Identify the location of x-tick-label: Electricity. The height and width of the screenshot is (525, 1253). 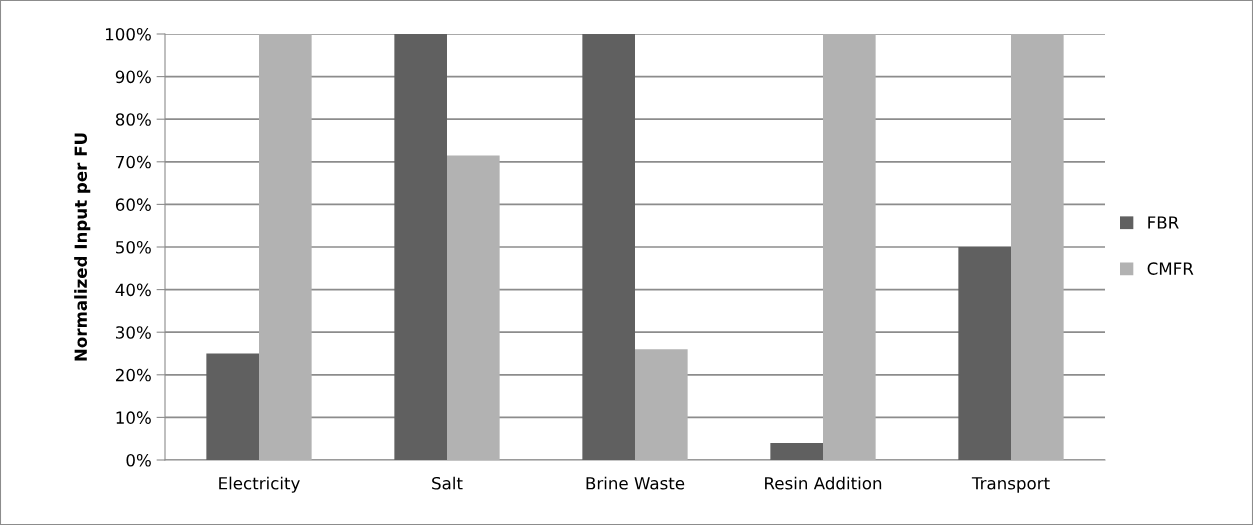
(259, 484).